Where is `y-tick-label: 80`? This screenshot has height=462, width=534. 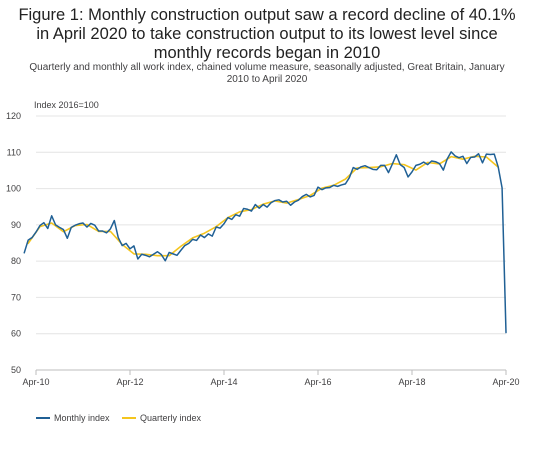 y-tick-label: 80 is located at coordinates (16, 261).